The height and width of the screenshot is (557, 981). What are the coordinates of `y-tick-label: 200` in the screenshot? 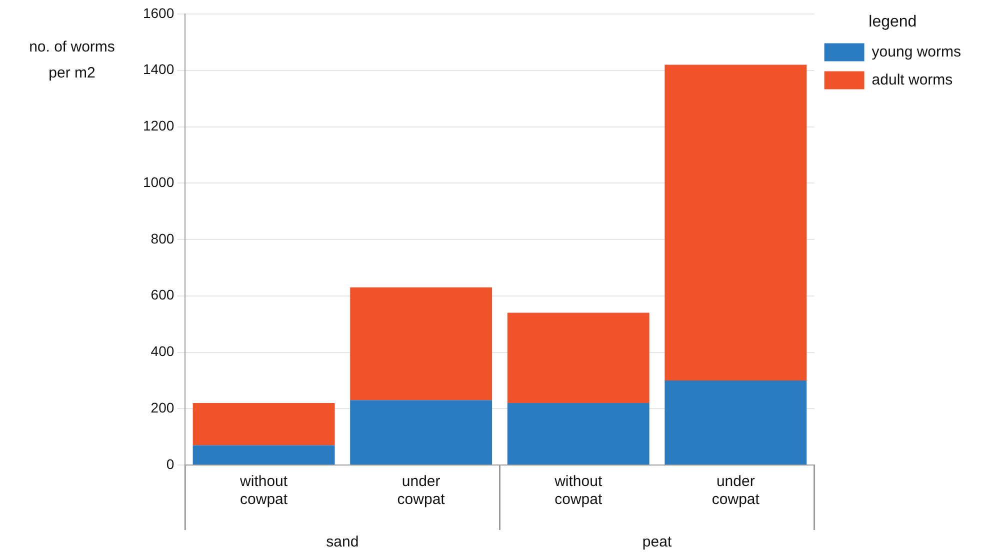 It's located at (162, 407).